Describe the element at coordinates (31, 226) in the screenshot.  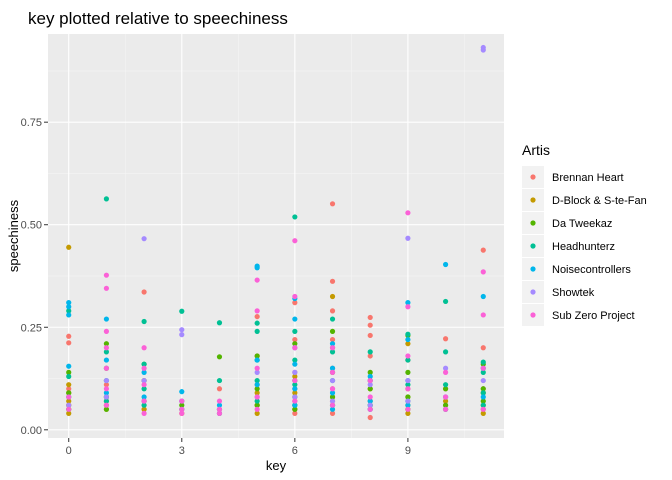
I see `y-tick-label: 0.50` at that location.